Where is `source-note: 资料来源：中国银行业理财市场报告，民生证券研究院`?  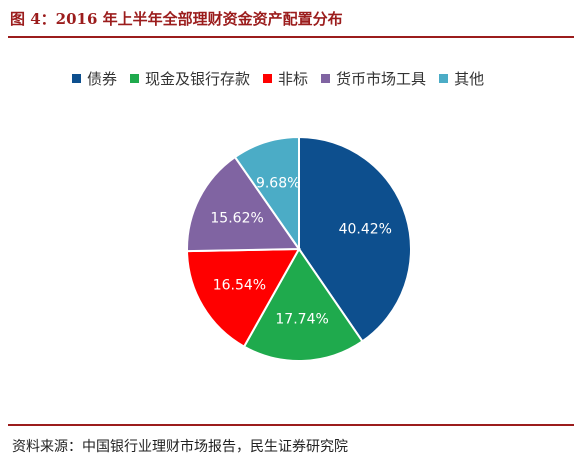 source-note: 资料来源：中国银行业理财市场报告，民生证券研究院 is located at coordinates (180, 447).